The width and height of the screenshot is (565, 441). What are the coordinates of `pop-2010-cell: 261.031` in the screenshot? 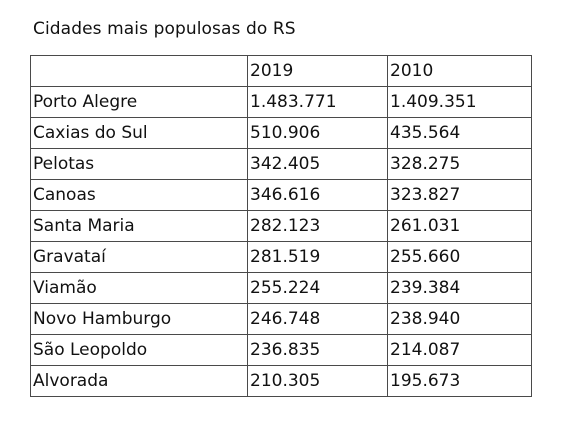 It's located at (459, 226).